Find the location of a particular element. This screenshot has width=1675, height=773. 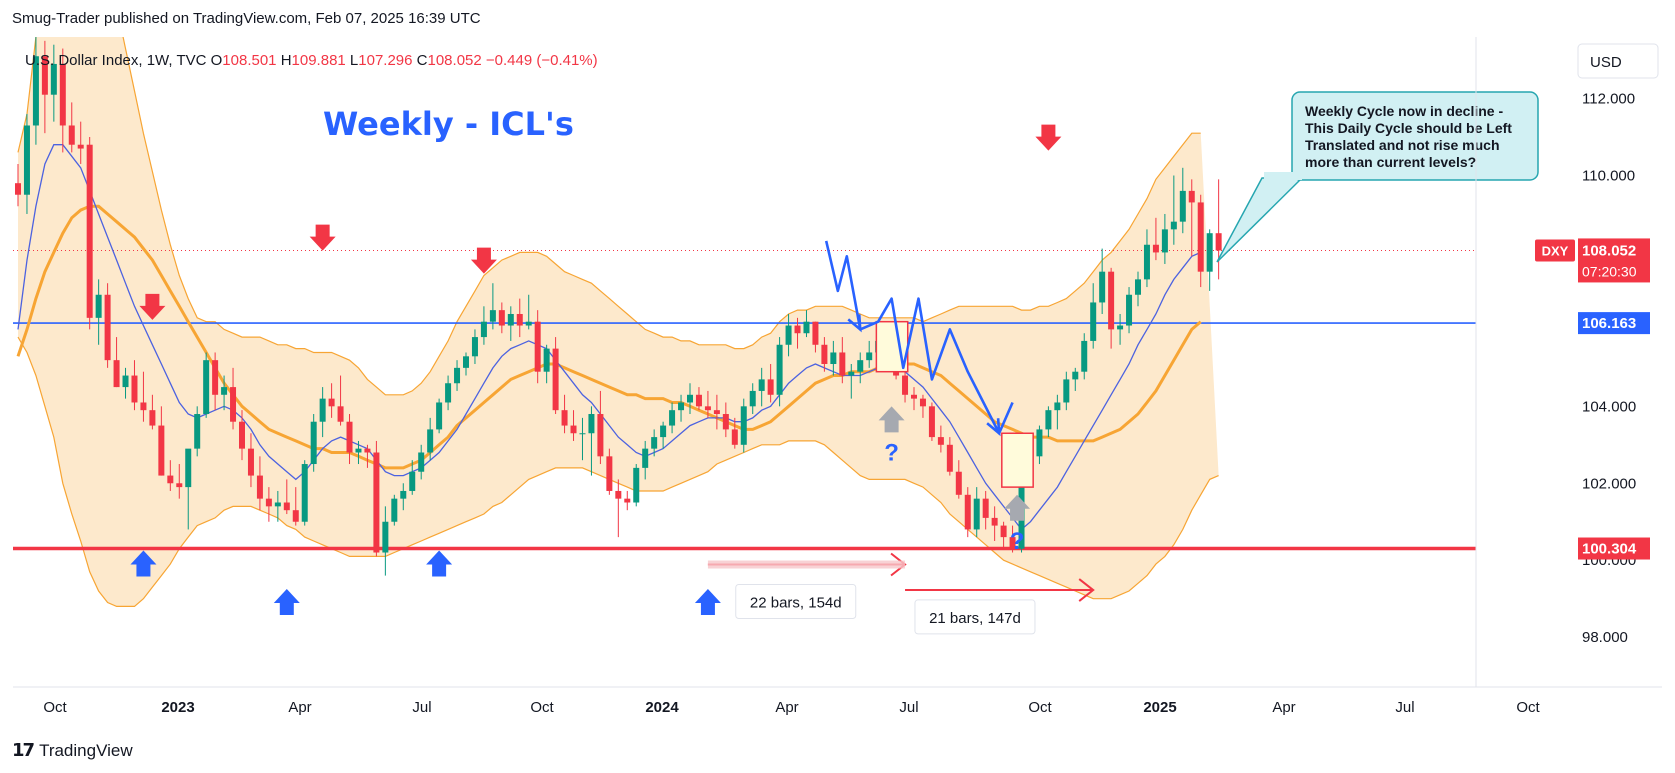

tradingview-logo: 𝟭𝟳 TradingView is located at coordinates (72, 750).